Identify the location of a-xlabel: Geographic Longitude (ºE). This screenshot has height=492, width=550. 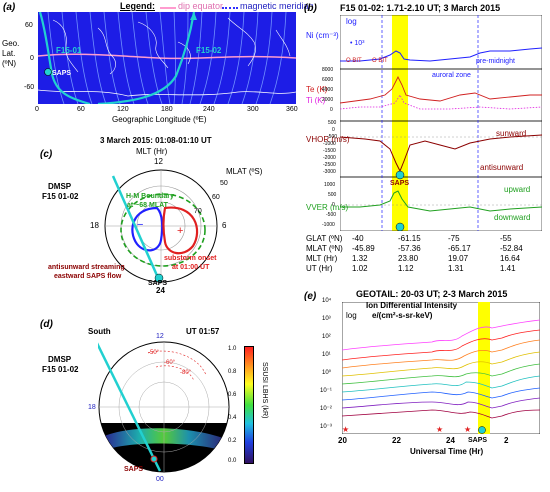
(159, 119).